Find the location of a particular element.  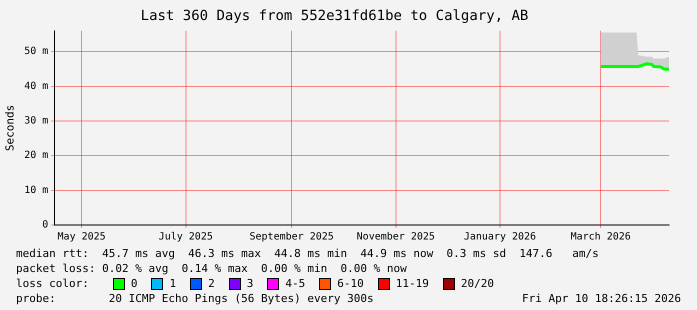

y-axis-title: Seconds is located at coordinates (9, 128).